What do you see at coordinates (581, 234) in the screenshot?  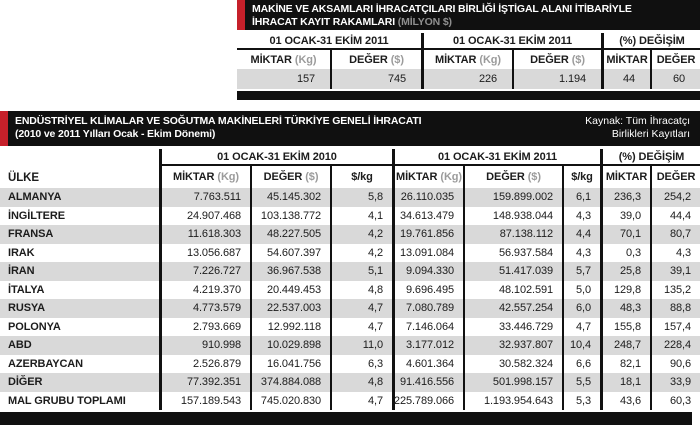 I see `cell-perkg-2011: 4,4` at bounding box center [581, 234].